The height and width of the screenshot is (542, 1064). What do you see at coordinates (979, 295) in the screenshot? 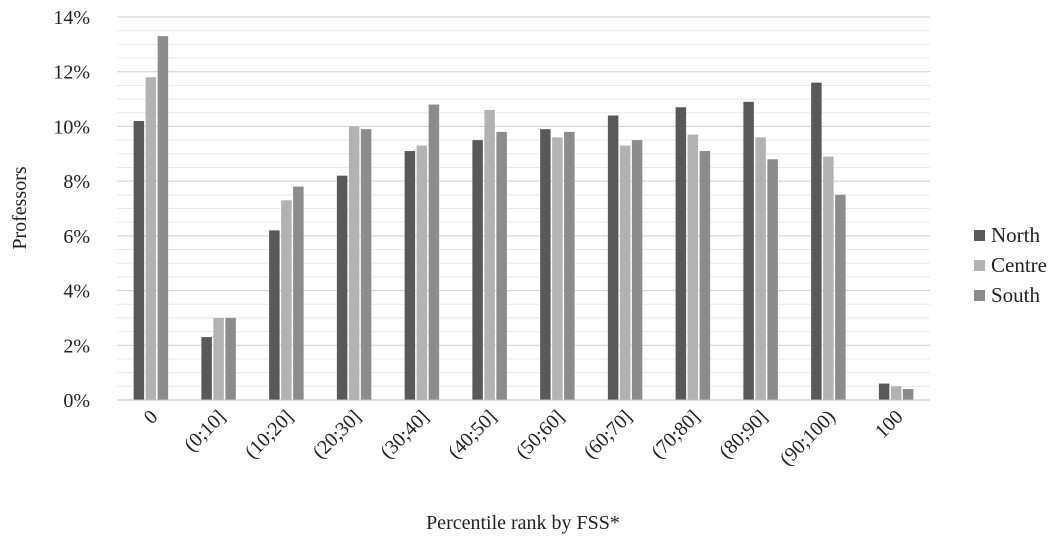
I see `legend-swatch-south` at bounding box center [979, 295].